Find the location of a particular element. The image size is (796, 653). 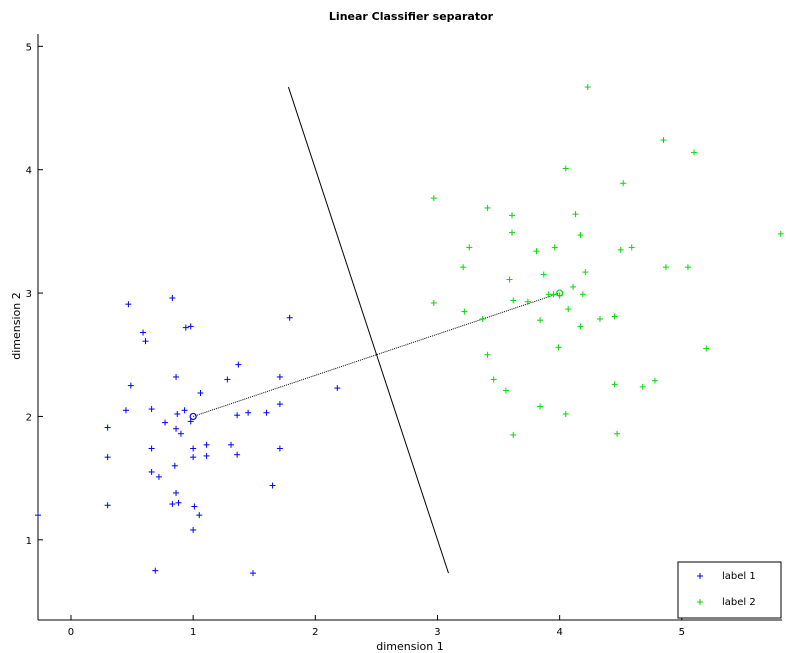

legend-label: label 2 is located at coordinates (739, 602).